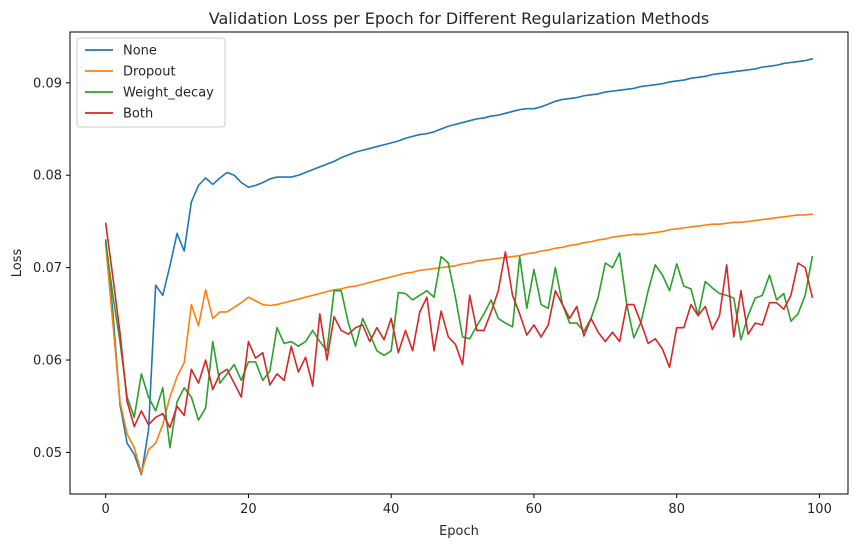 The width and height of the screenshot is (855, 551). What do you see at coordinates (149, 72) in the screenshot?
I see `legend-label: Dropout` at bounding box center [149, 72].